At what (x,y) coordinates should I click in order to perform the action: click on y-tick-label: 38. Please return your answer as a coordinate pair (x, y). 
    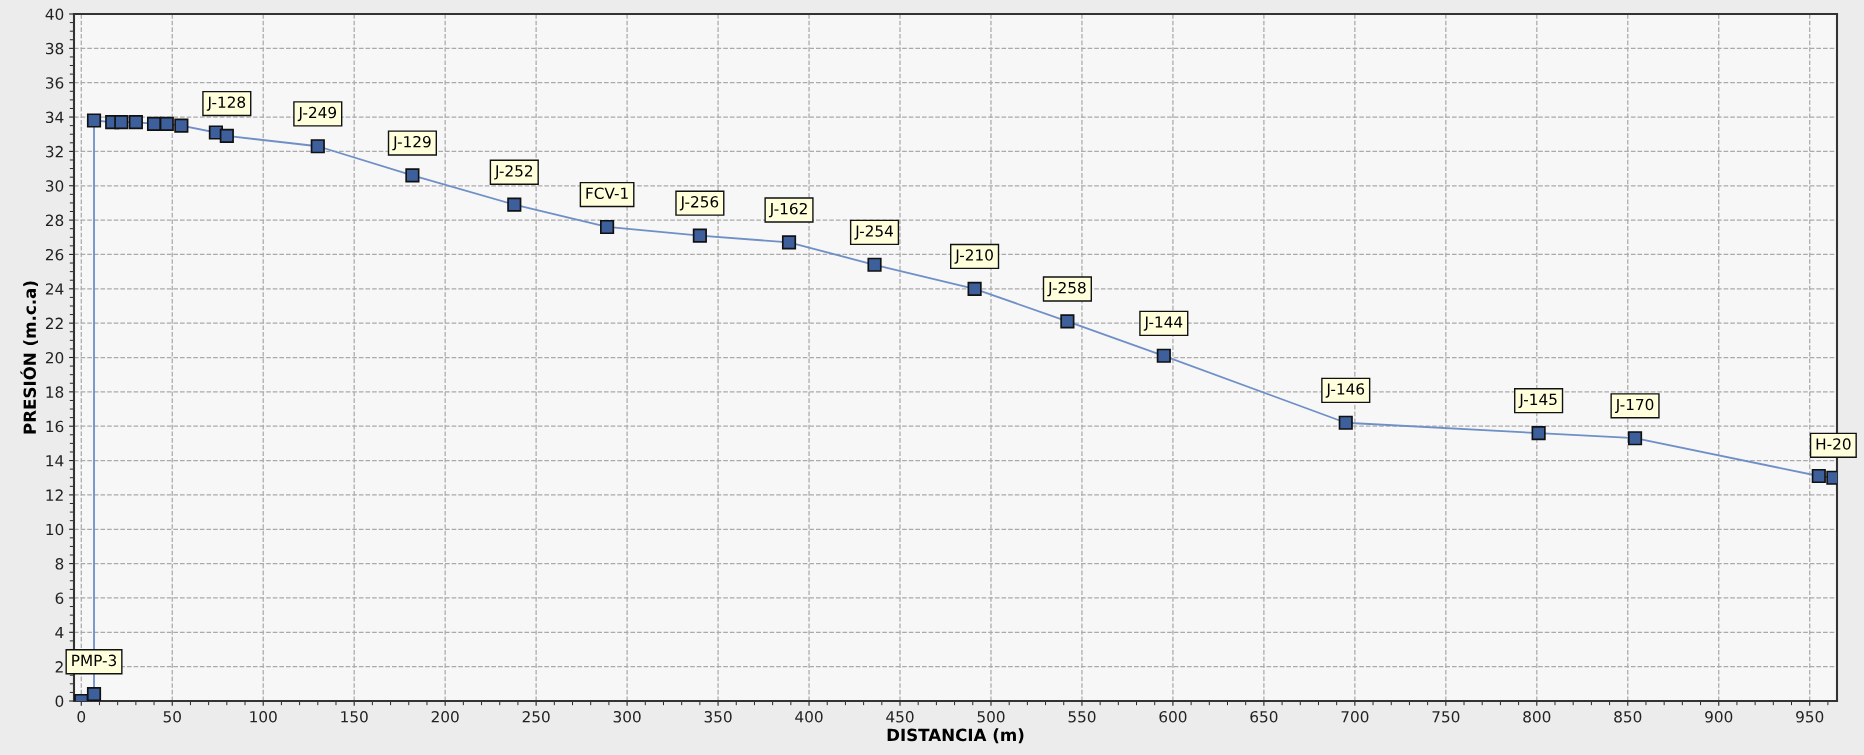
    Looking at the image, I should click on (55, 48).